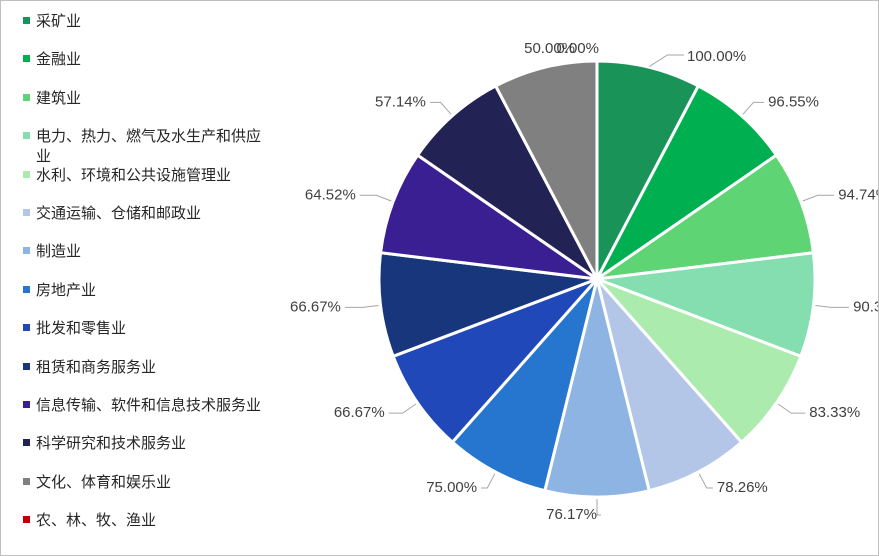  I want to click on data-label: 64.52%, so click(330, 194).